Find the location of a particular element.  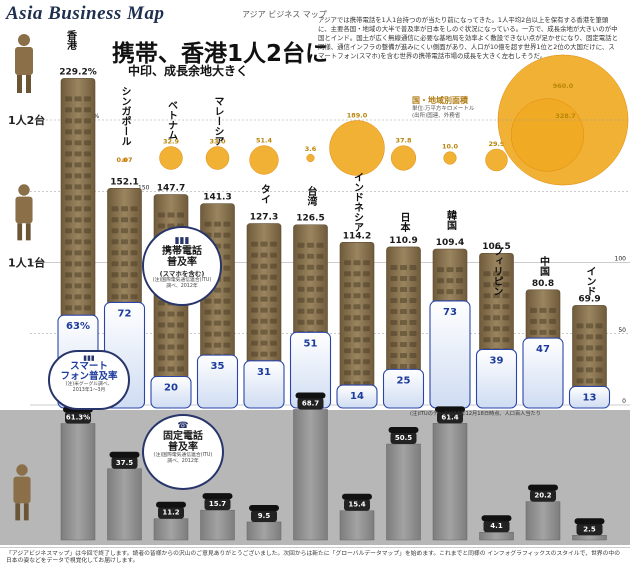

source-note: (注)ITUのデータは13年12月18日時点、人口百人当たり is located at coordinates (475, 414).